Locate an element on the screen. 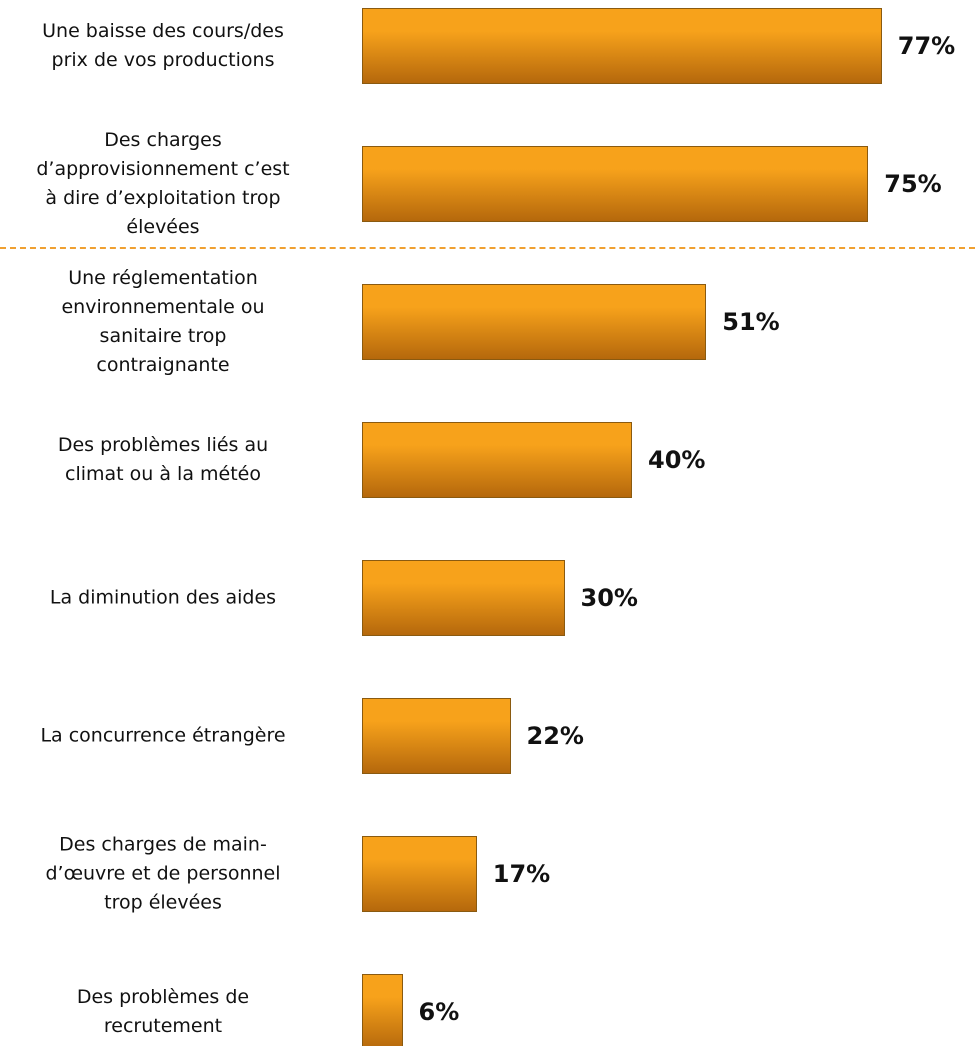  category-label: La concurrence étrangère is located at coordinates (163, 735).